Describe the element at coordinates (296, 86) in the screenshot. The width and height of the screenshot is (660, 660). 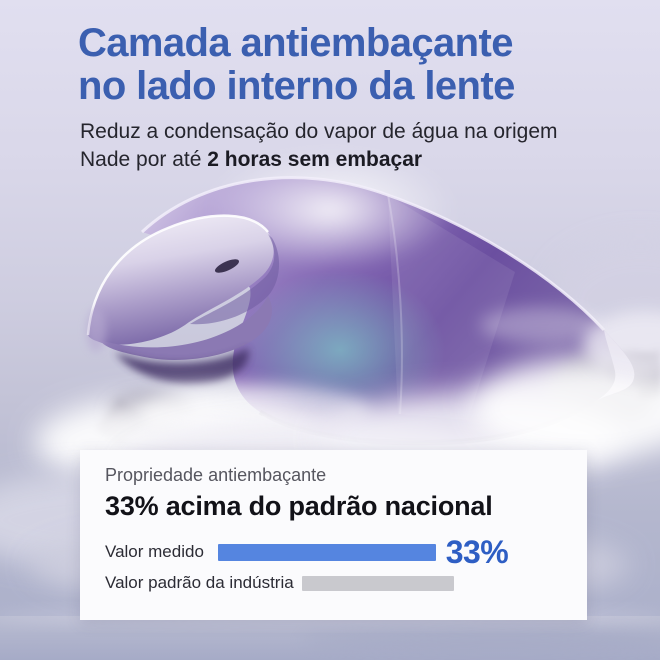
I see `title-line-2: no lado interno da lente` at that location.